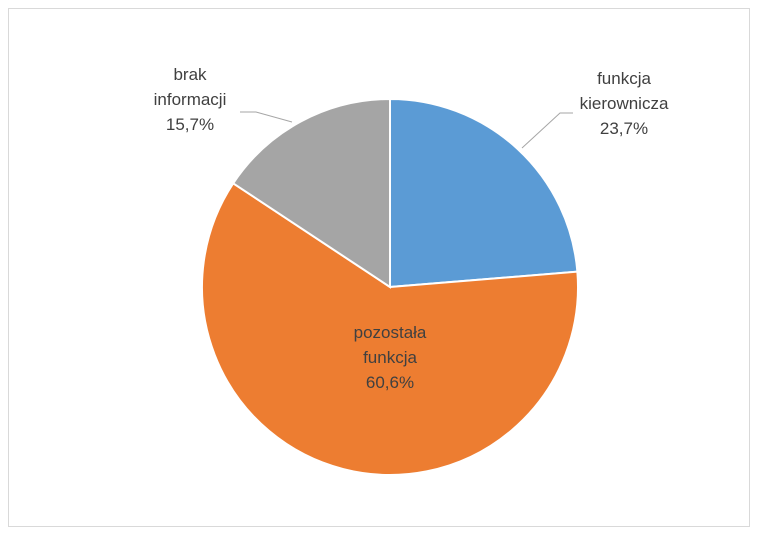 This screenshot has width=759, height=536. I want to click on slice-label: brak informacji 15,7%, so click(190, 99).